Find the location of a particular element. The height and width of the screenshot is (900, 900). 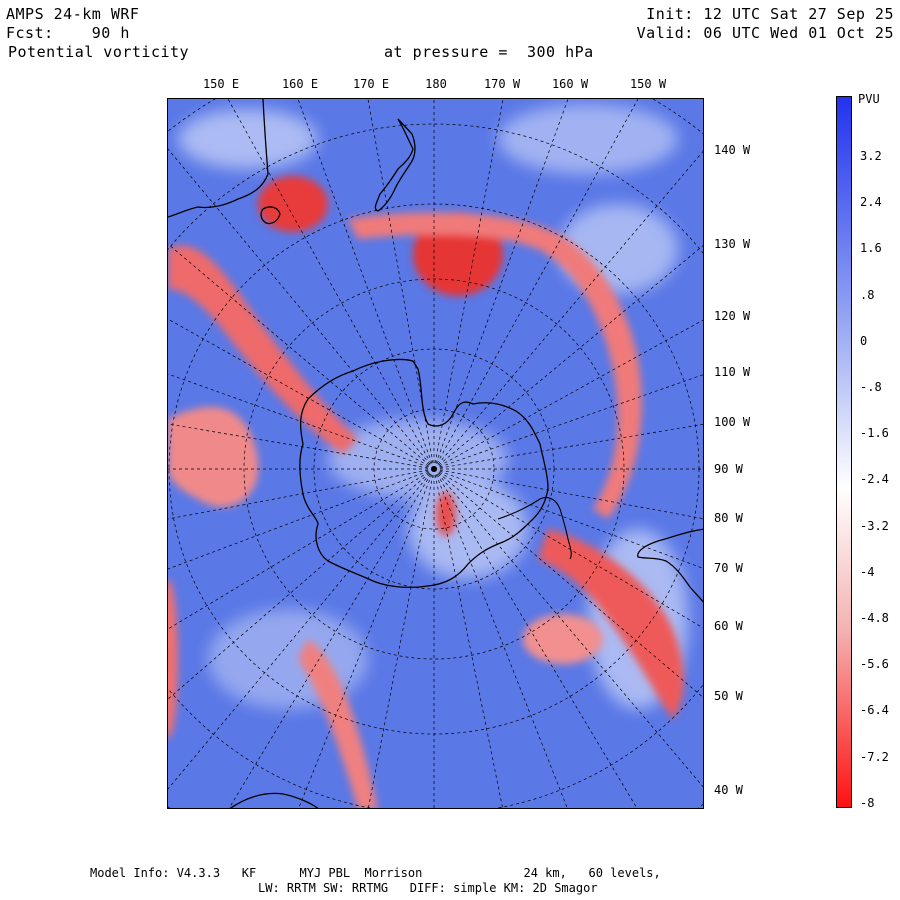

colorbar-tick-label: -3.2 is located at coordinates (874, 525).